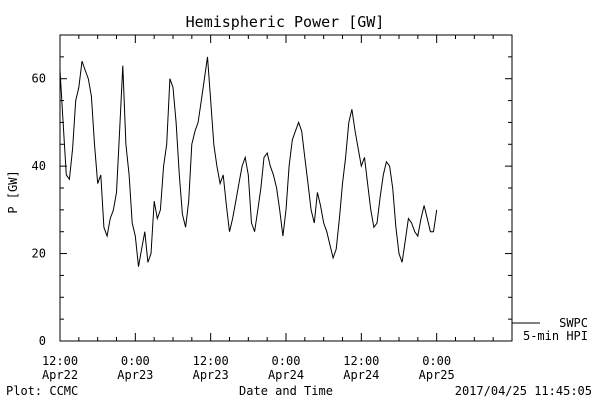  What do you see at coordinates (285, 22) in the screenshot?
I see `chart-title: Hemispheric Power [GW]` at bounding box center [285, 22].